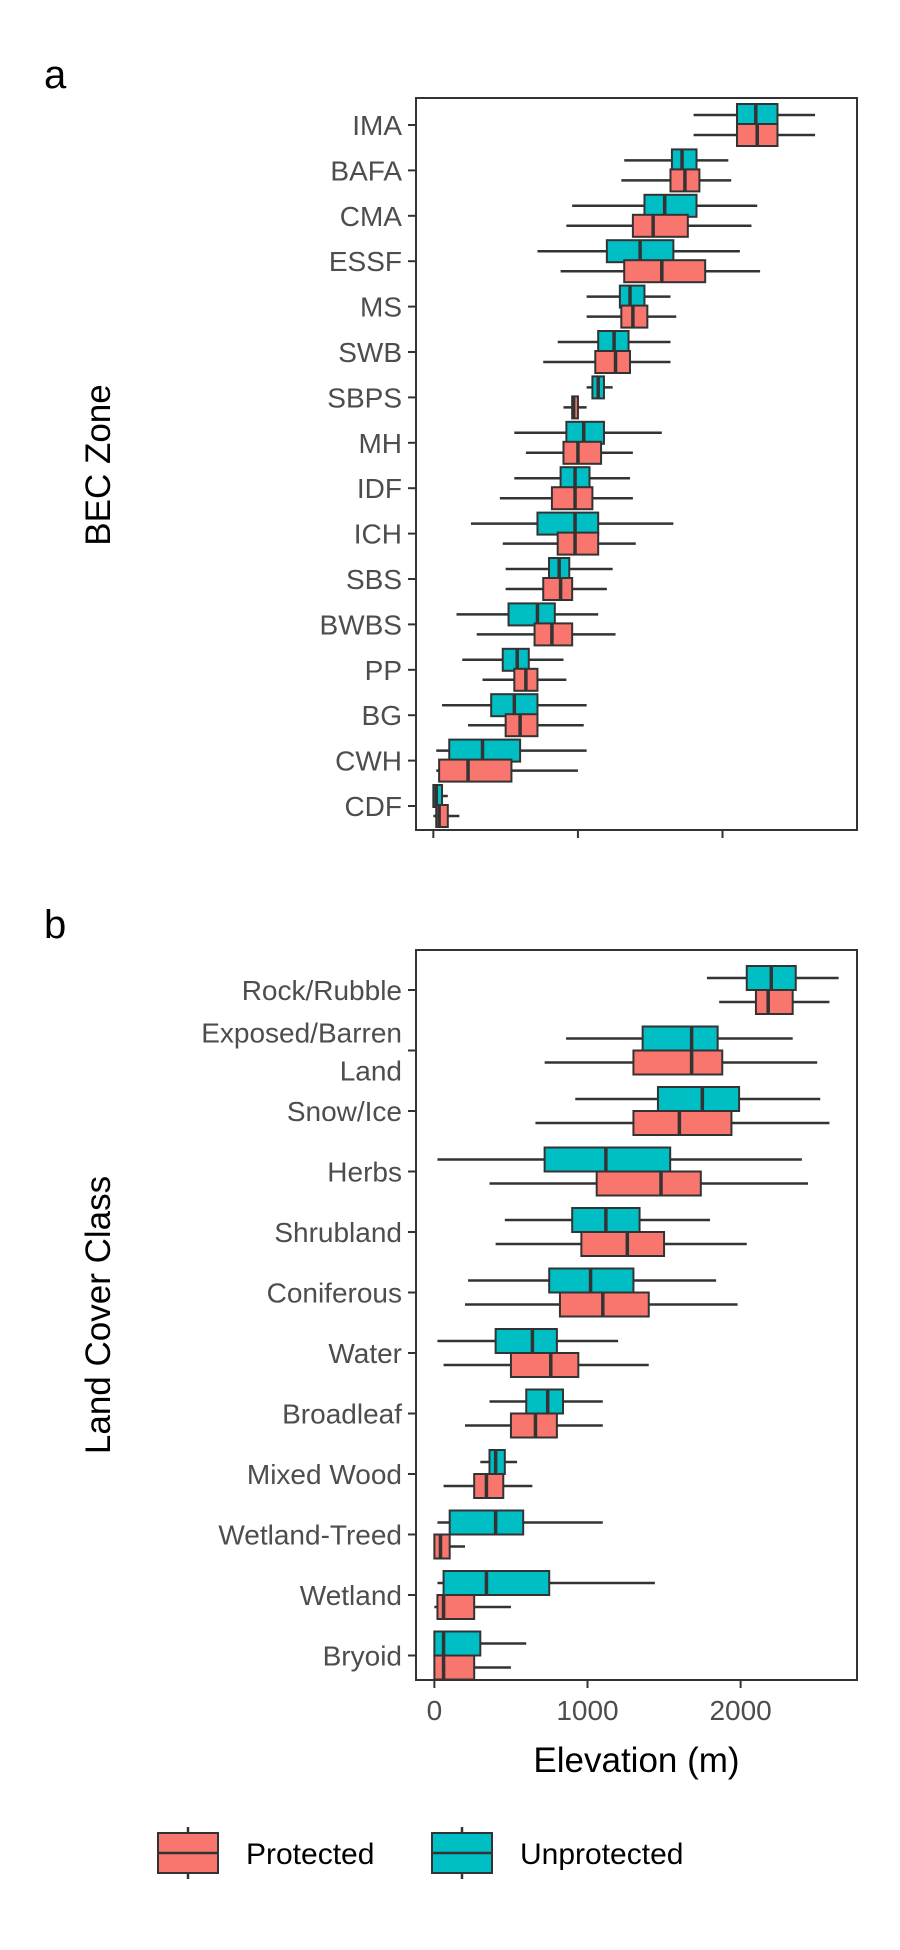 The image size is (900, 1950). Describe the element at coordinates (381, 307) in the screenshot. I see `y-tick-label: MS` at that location.